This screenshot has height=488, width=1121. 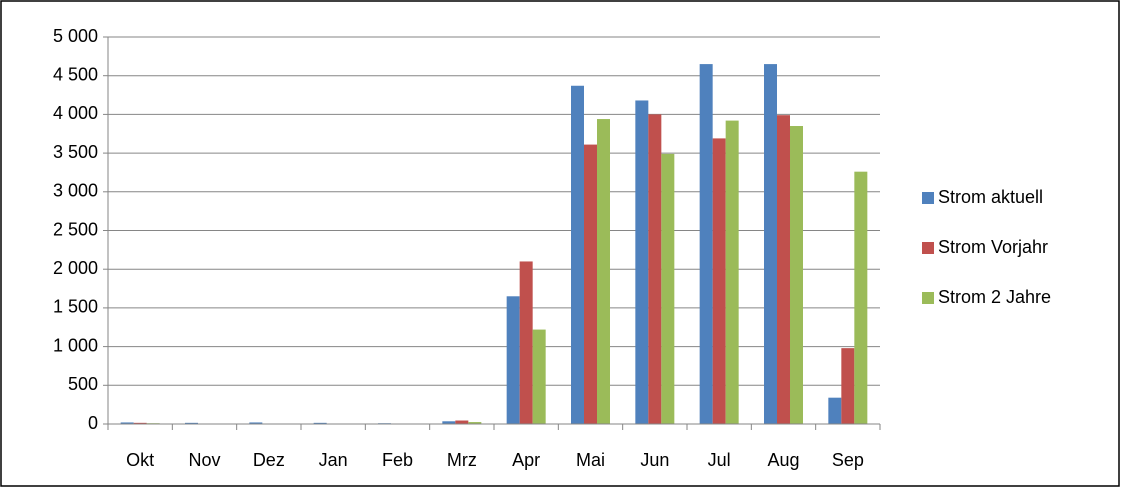 What do you see at coordinates (83, 384) in the screenshot?
I see `y-tick-label: 500` at bounding box center [83, 384].